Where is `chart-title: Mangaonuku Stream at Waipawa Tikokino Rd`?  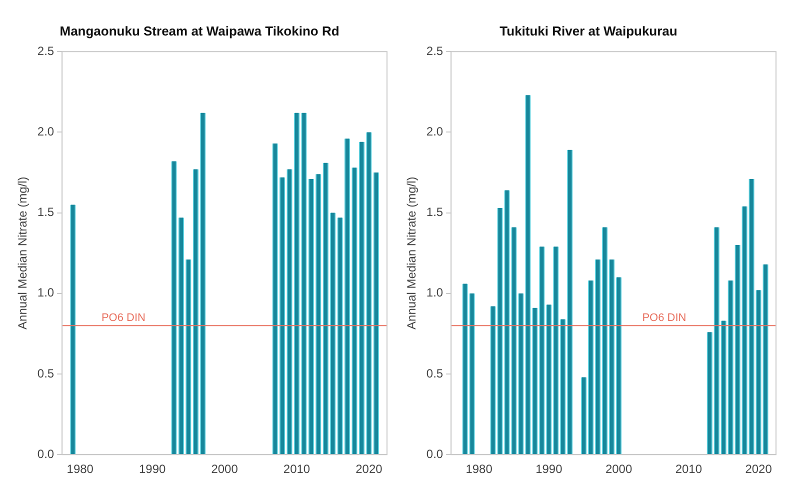 chart-title: Mangaonuku Stream at Waipawa Tikokino Rd is located at coordinates (200, 30).